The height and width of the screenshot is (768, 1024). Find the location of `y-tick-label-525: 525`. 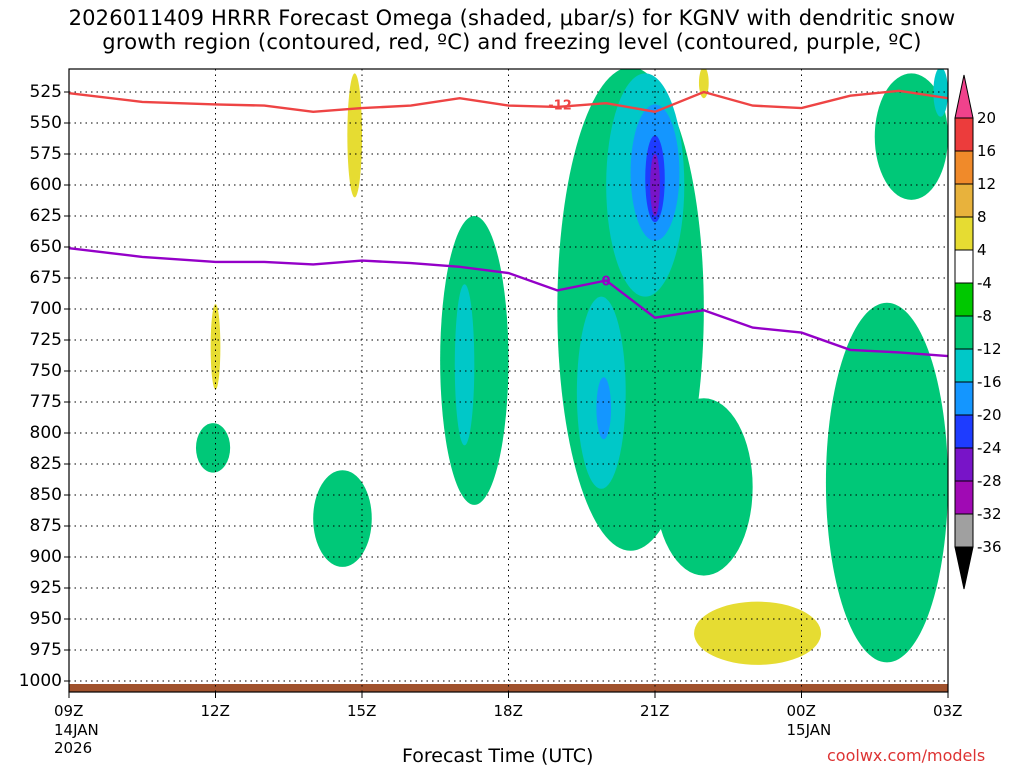

y-tick-label-525: 525 is located at coordinates (45, 92).